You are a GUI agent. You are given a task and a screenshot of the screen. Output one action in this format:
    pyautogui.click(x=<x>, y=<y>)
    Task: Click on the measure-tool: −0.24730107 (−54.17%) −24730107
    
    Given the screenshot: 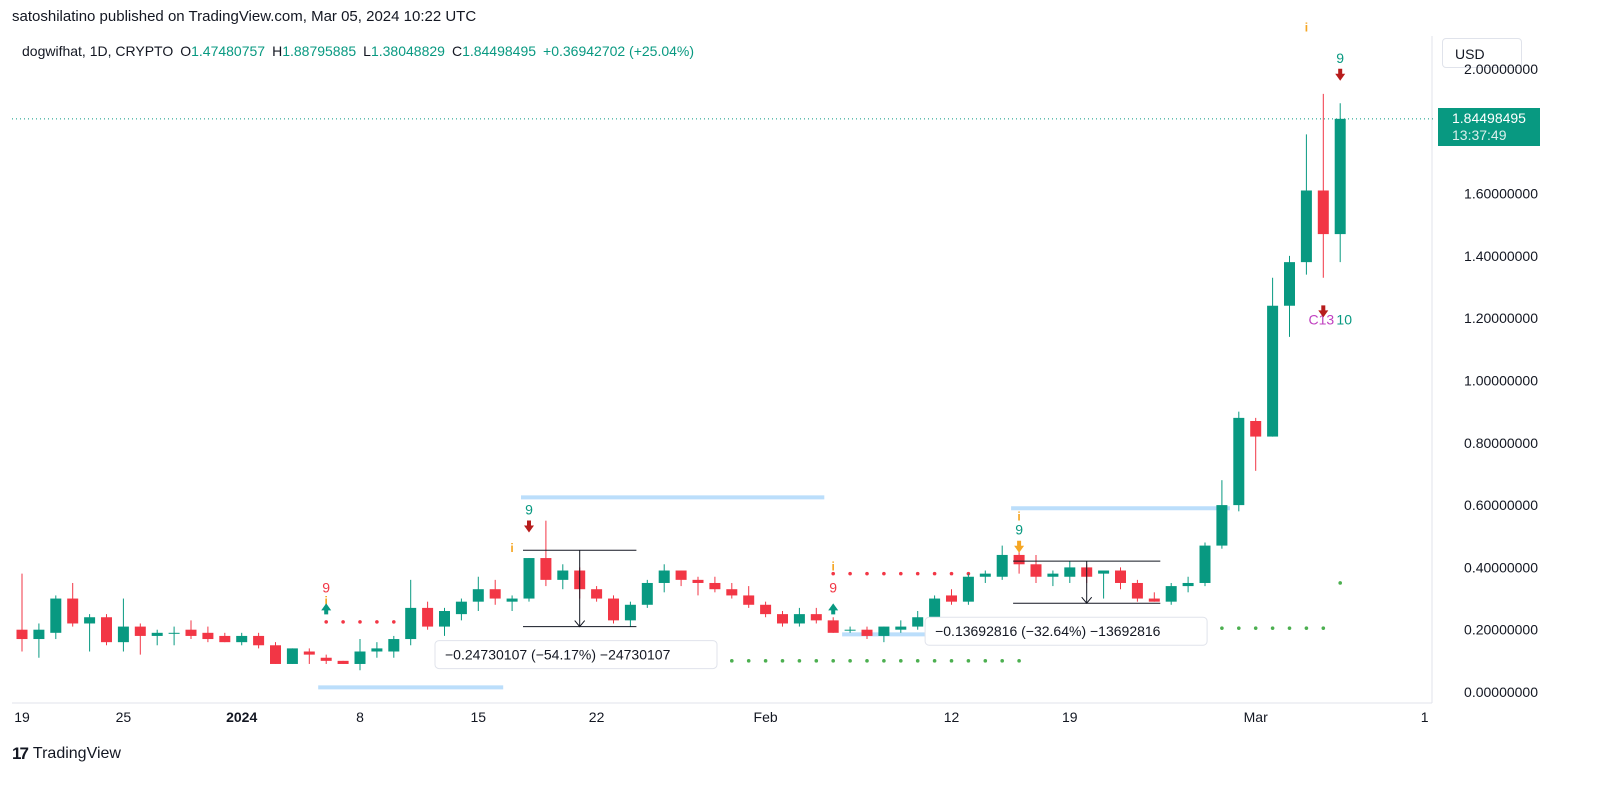 What is the action you would take?
    pyautogui.click(x=576, y=609)
    